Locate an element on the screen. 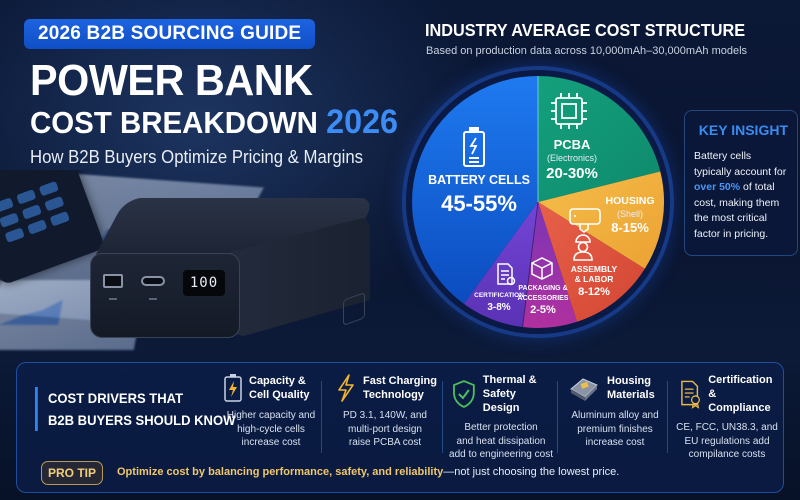 This screenshot has height=500, width=800. insight-highlight: over 50% is located at coordinates (717, 187).